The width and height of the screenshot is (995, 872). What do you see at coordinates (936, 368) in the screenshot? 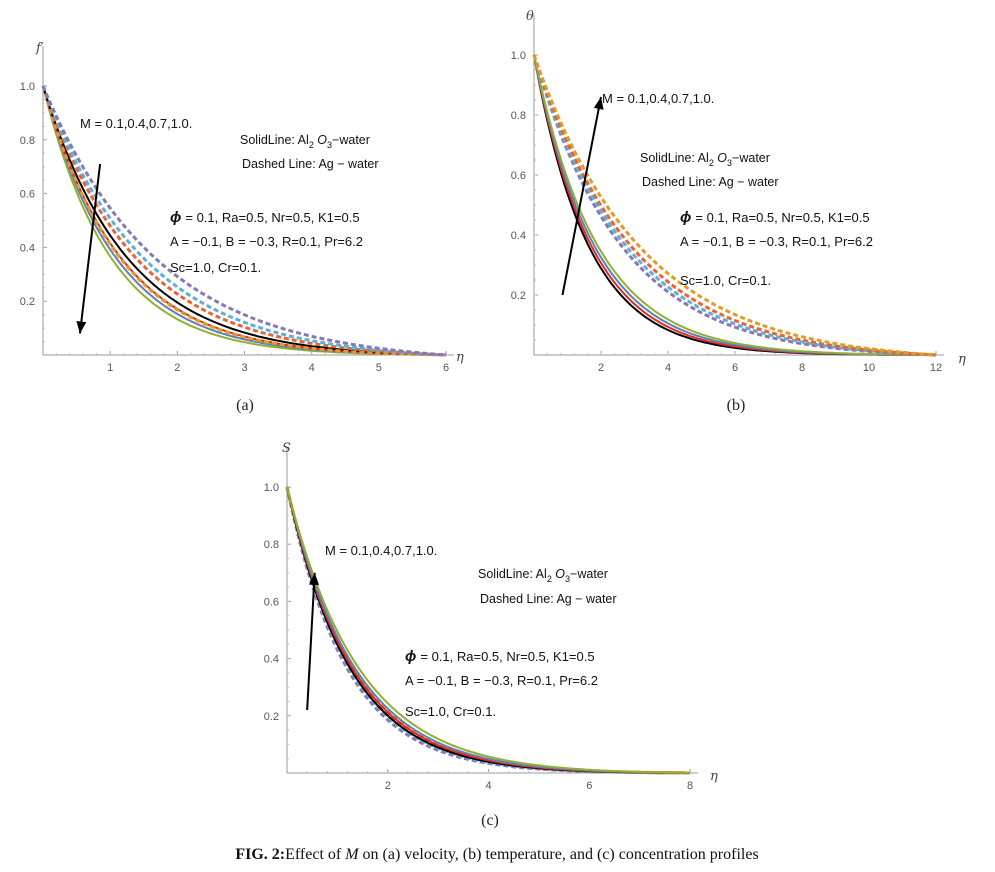
I see `x-tick-label: 12` at bounding box center [936, 368].